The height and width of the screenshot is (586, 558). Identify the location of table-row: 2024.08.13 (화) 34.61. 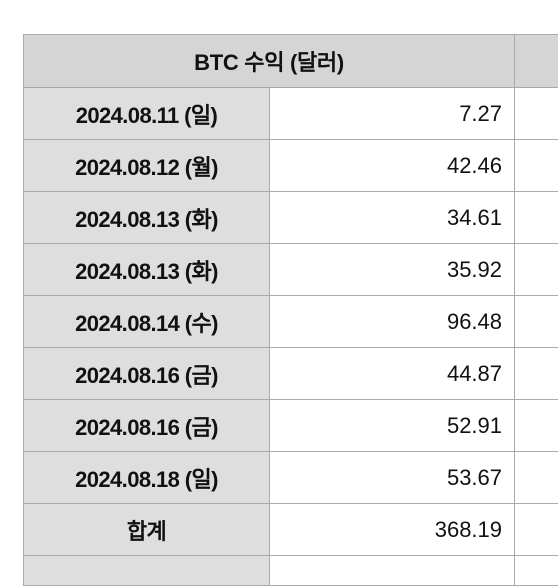
(291, 218).